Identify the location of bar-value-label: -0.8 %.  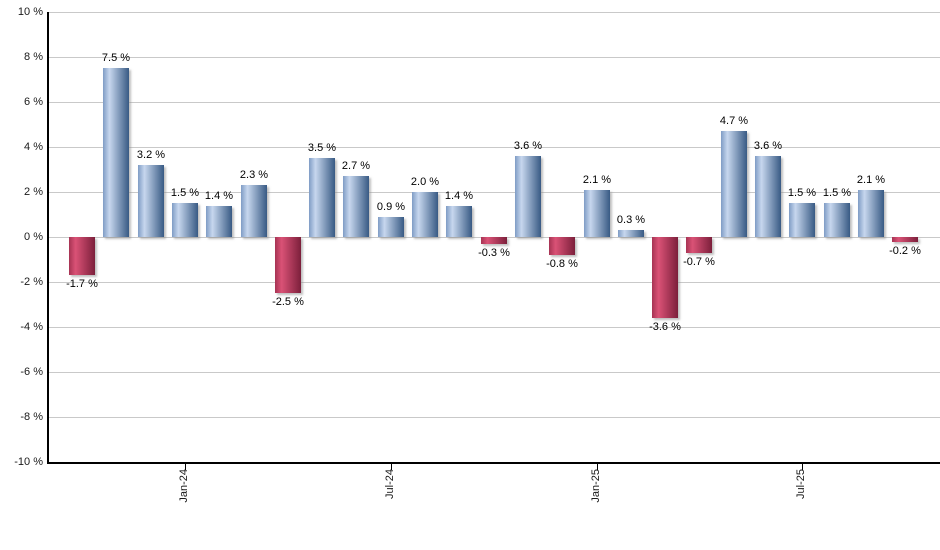
(562, 264).